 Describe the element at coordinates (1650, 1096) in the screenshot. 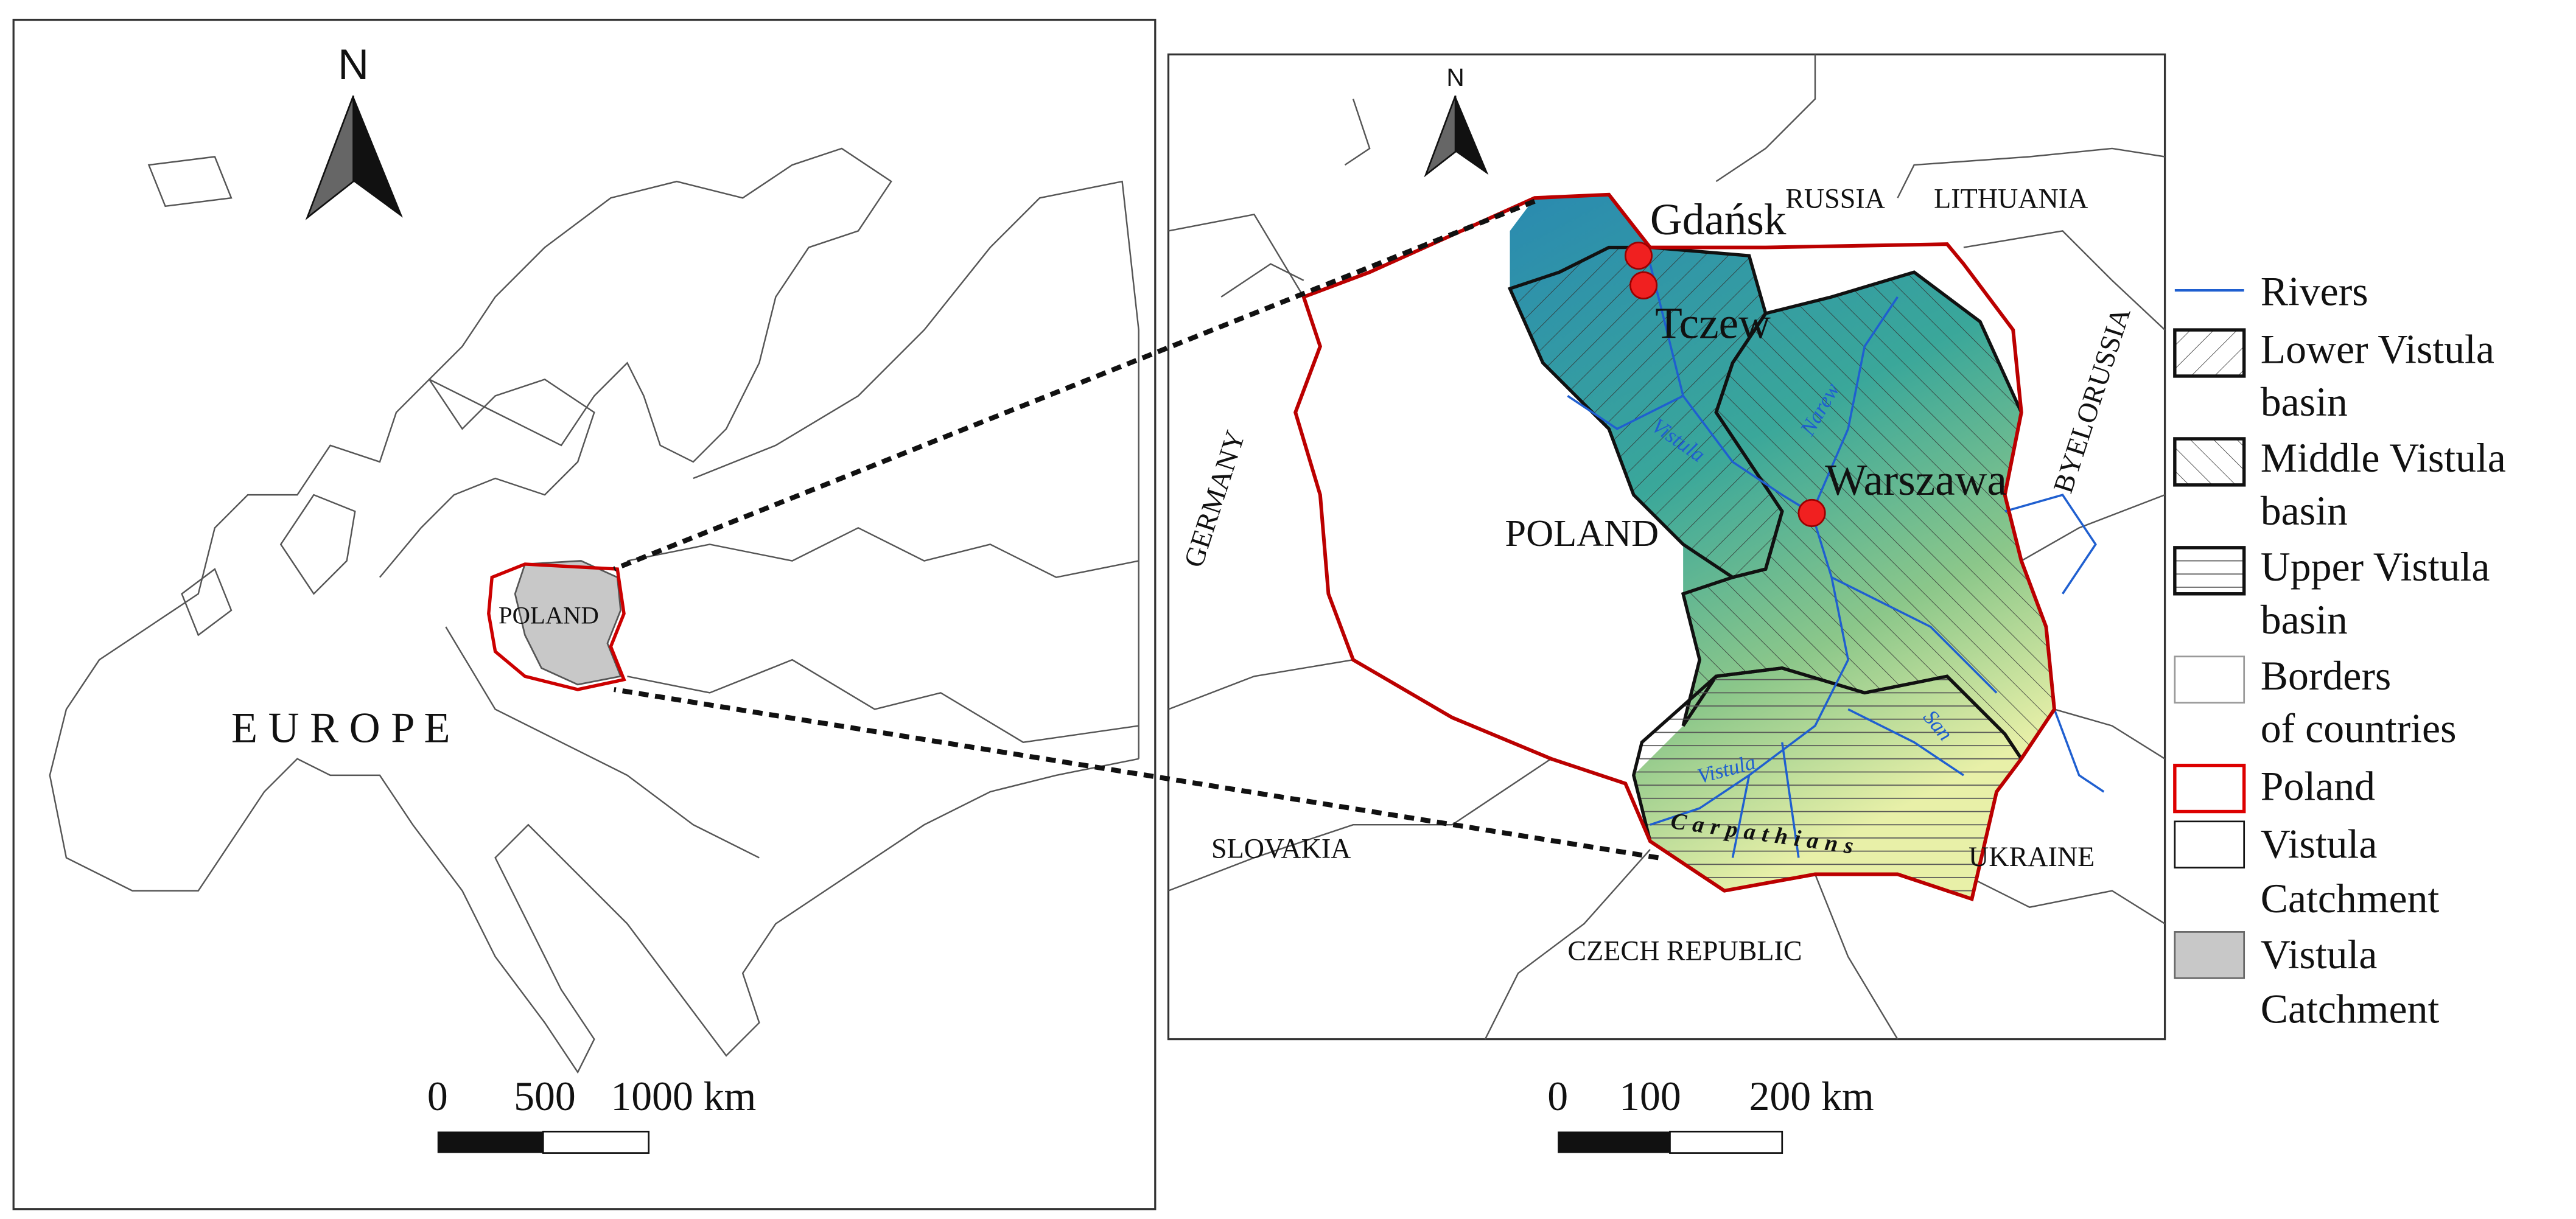

I see `scale-label: 100` at that location.